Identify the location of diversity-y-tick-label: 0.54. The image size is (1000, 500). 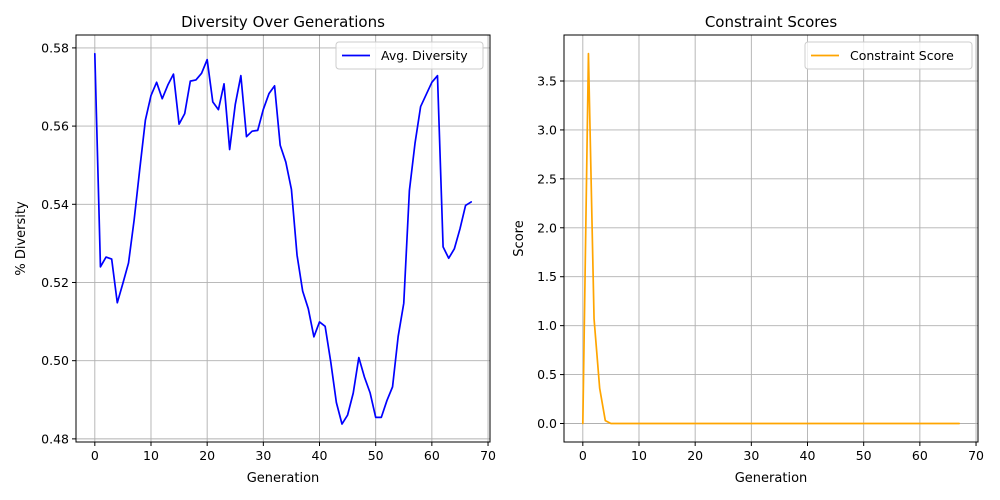
(55, 204).